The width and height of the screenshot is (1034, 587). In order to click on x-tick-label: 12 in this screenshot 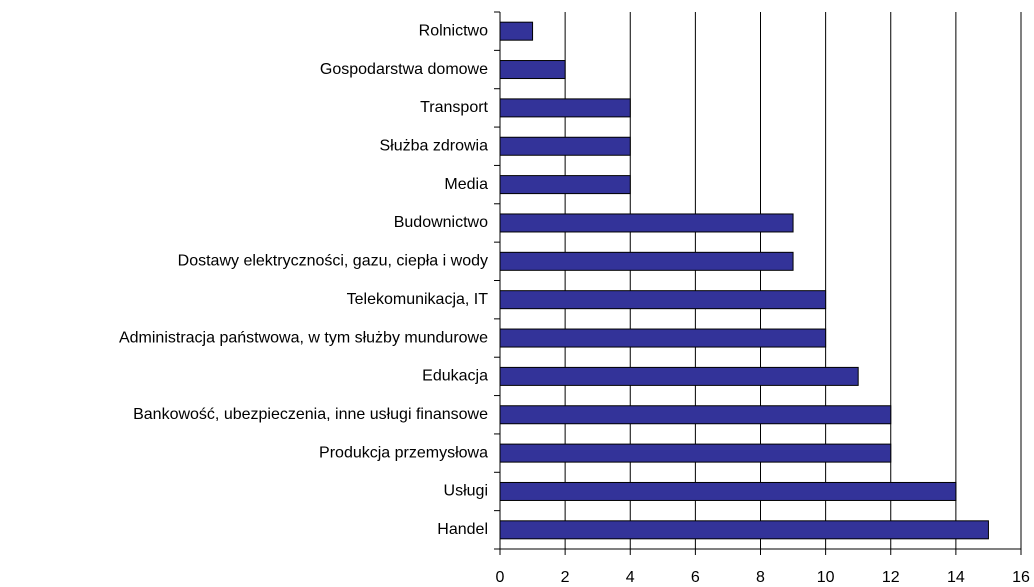, I will do `click(891, 577)`.